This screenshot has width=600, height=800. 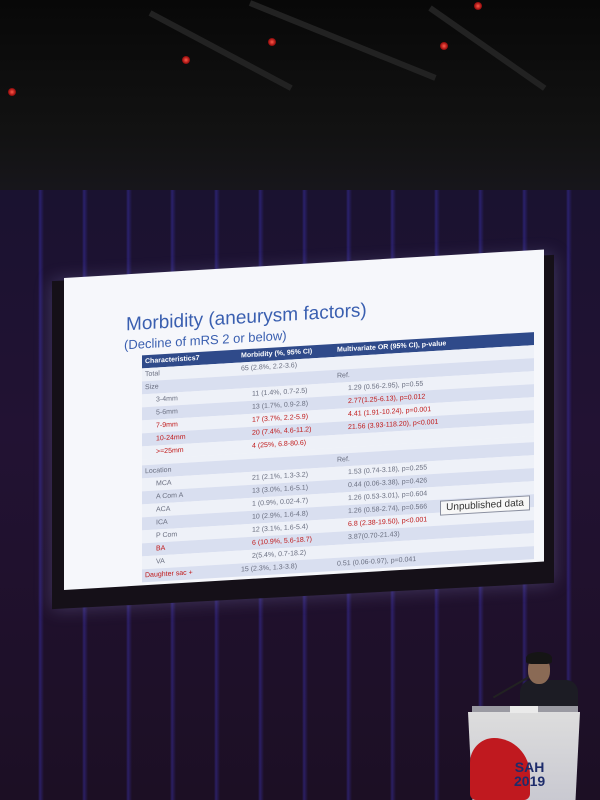 I want to click on podium-logo: SAH 2019, so click(x=529, y=774).